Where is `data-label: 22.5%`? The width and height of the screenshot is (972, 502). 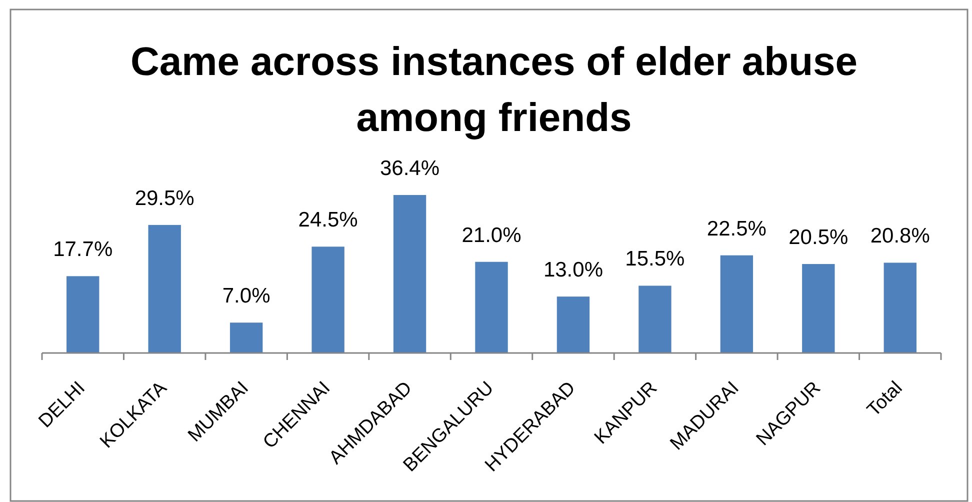
data-label: 22.5% is located at coordinates (736, 228).